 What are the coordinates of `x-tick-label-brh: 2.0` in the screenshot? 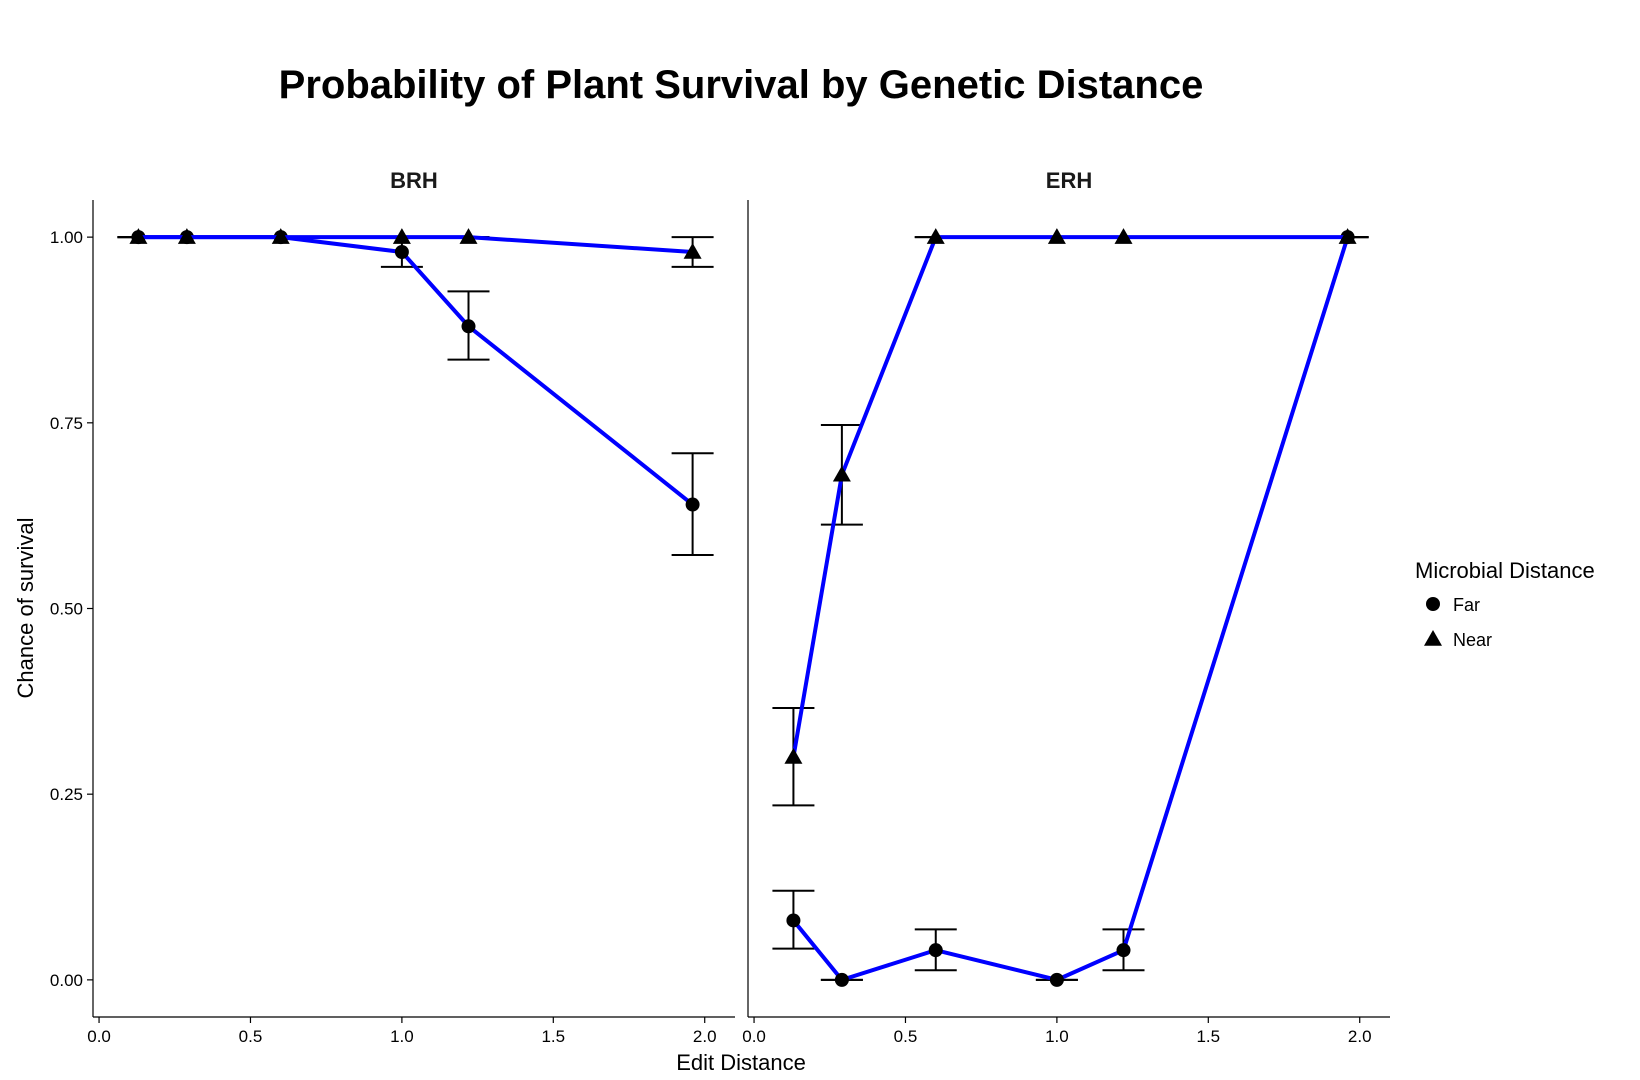 It's located at (705, 1036).